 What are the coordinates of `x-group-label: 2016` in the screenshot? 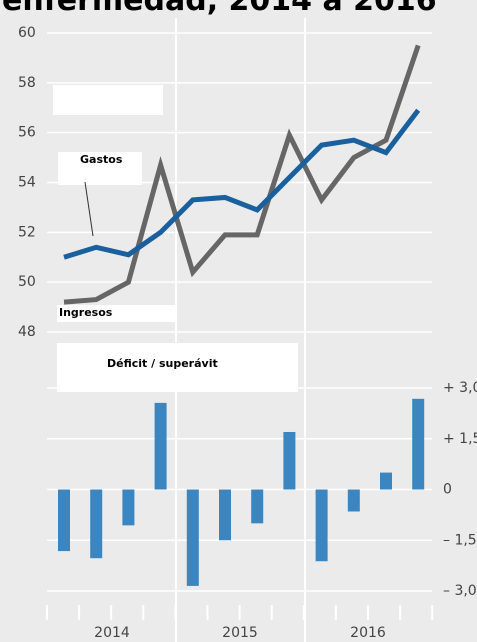 It's located at (368, 633).